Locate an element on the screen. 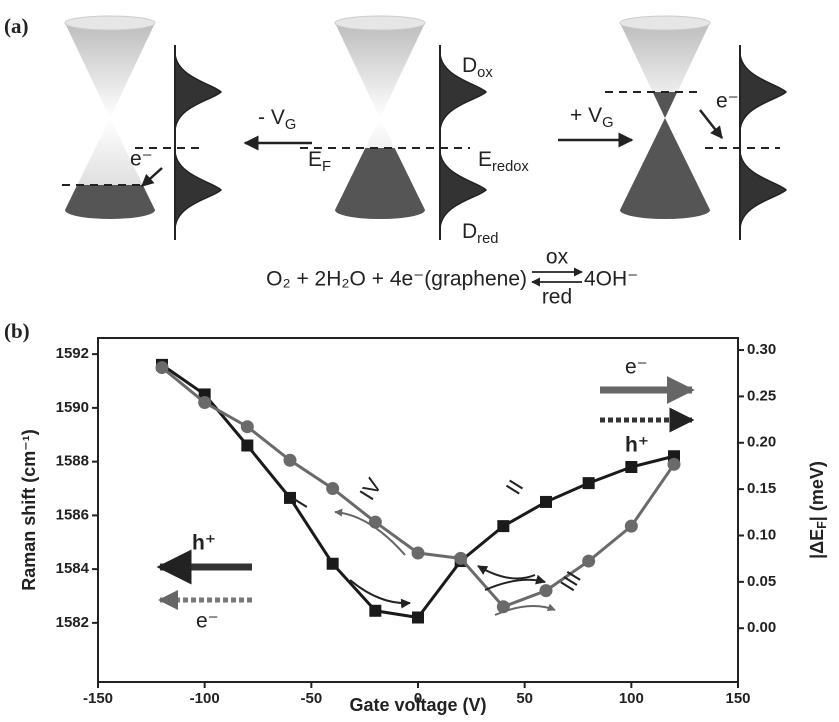 Image resolution: width=839 pixels, height=722 pixels. y-tick-label: 1584 is located at coordinates (73, 568).